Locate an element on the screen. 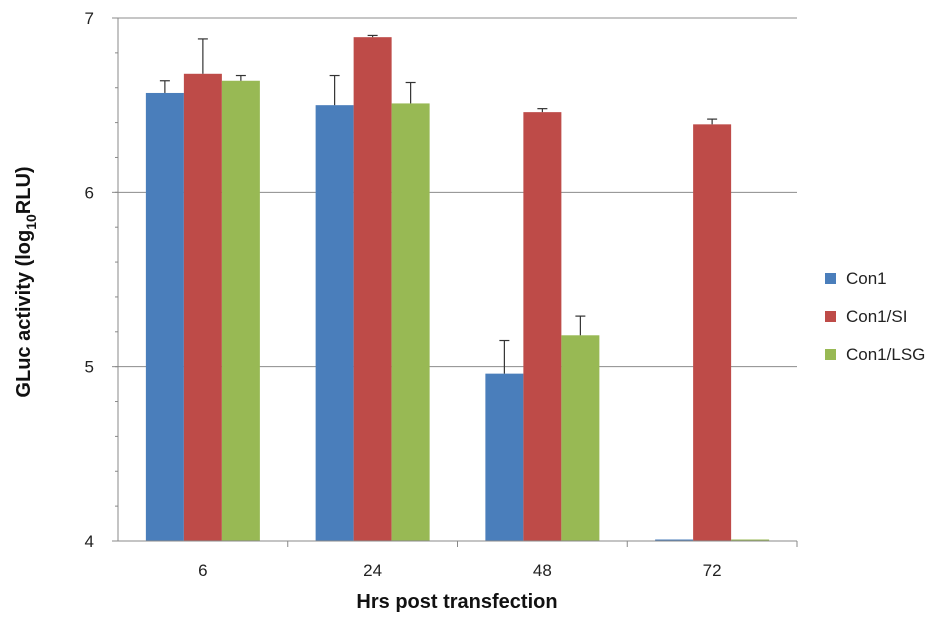  y-axis-title-subscript: 10 is located at coordinates (31, 222).